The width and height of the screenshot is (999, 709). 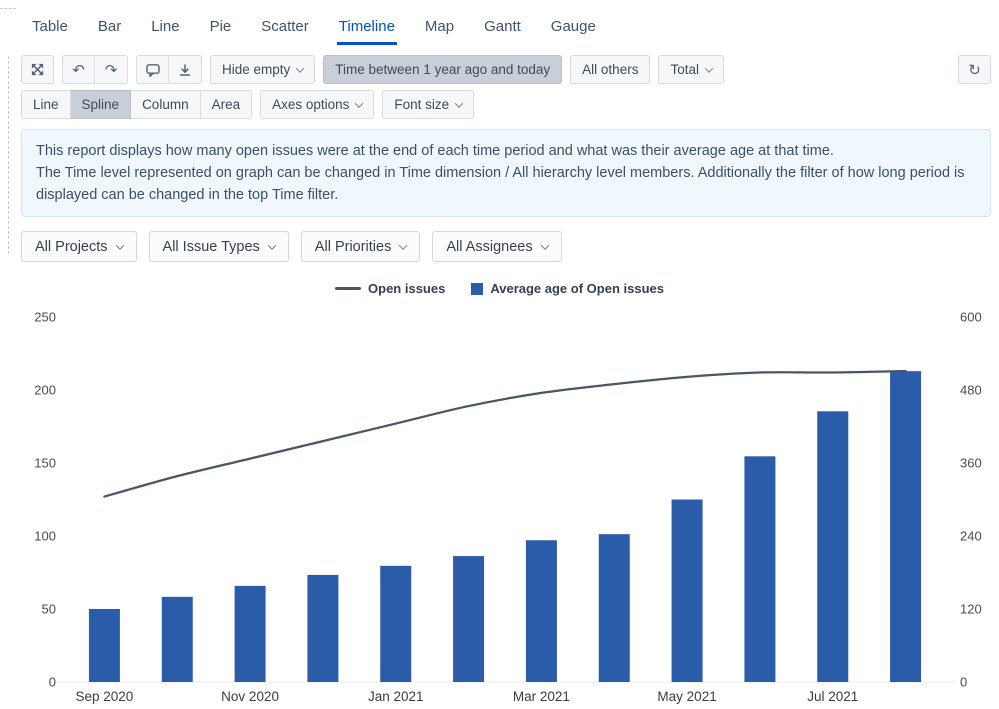 I want to click on line-style-group: Line Spline Column Area, so click(x=137, y=104).